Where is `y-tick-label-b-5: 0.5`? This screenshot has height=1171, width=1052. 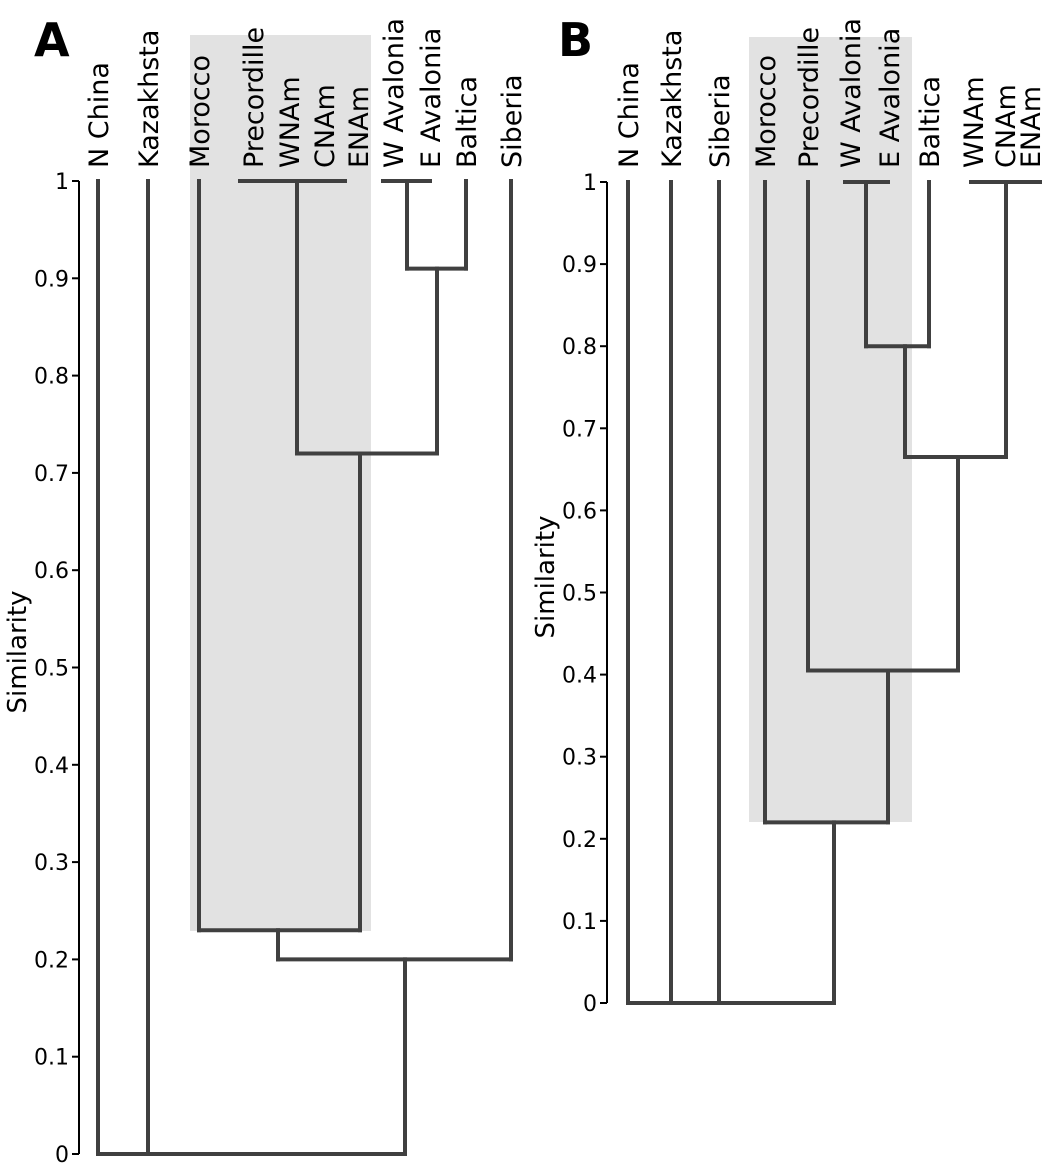
y-tick-label-b-5: 0.5 is located at coordinates (579, 594).